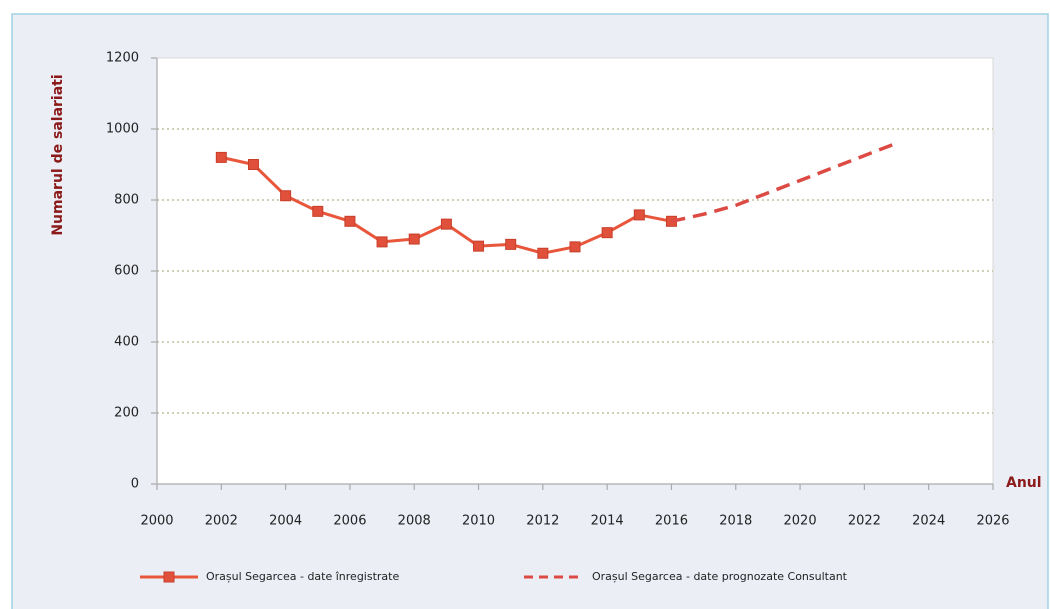 The width and height of the screenshot is (1050, 609). Describe the element at coordinates (414, 521) in the screenshot. I see `x-tick-label: 2008` at that location.